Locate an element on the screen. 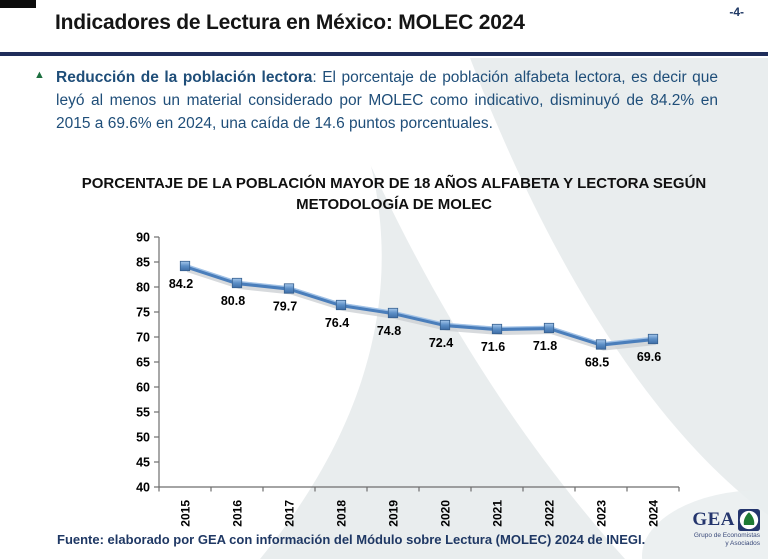 The height and width of the screenshot is (559, 768). data-point-2015 is located at coordinates (185, 266).